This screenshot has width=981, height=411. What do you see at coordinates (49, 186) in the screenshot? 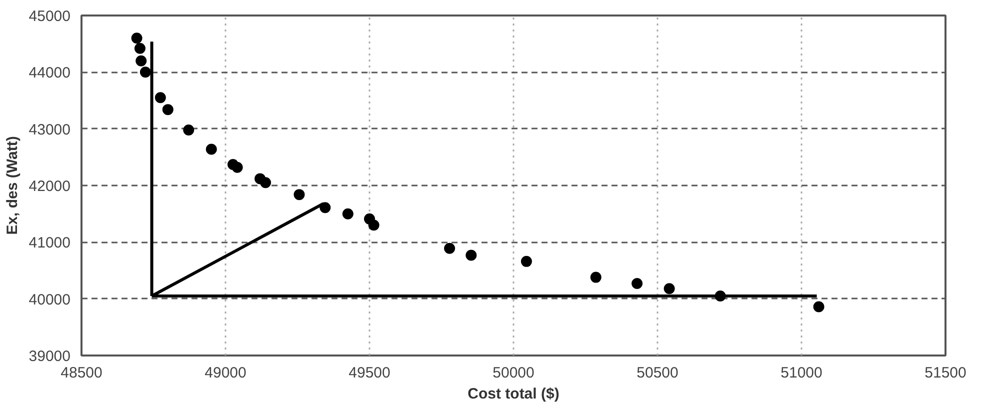
I see `y-tick-label: 42000` at bounding box center [49, 186].